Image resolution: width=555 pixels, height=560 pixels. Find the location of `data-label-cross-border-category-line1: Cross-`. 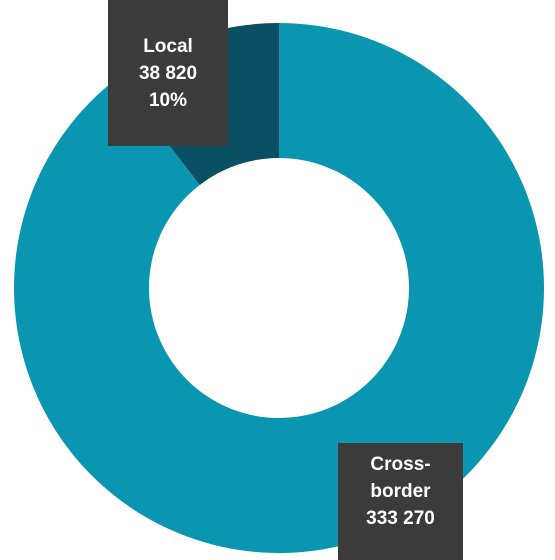

data-label-cross-border-category-line1: Cross- is located at coordinates (400, 464).